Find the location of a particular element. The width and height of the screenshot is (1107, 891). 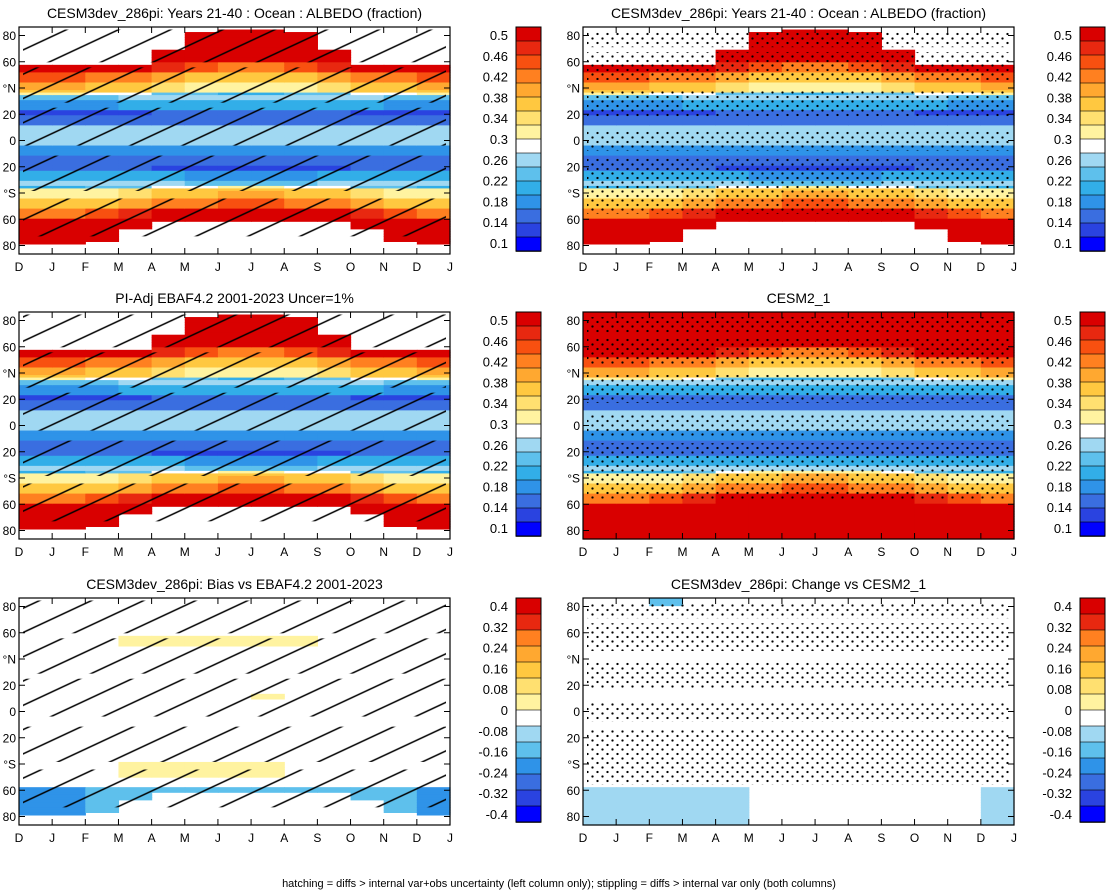

colorbar-label: 0.24 is located at coordinates (495, 648).